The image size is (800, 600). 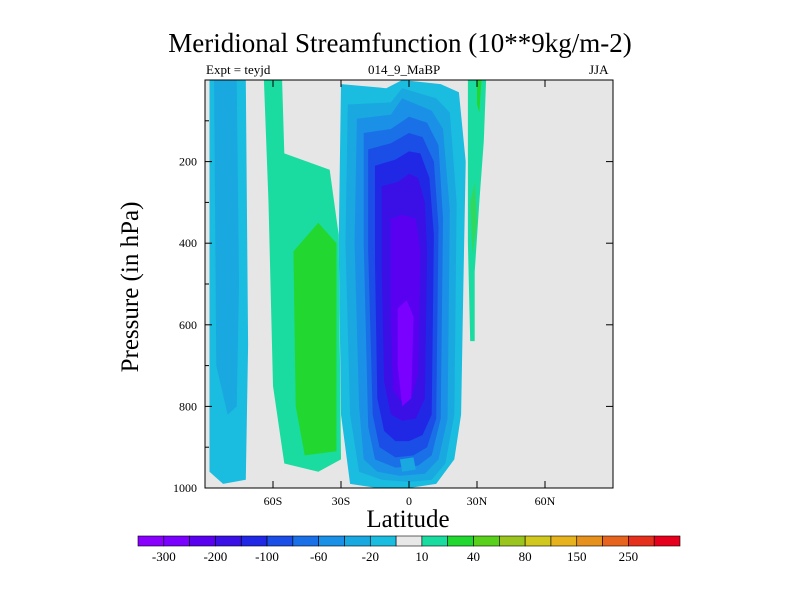 What do you see at coordinates (473, 219) in the screenshot?
I see `contour-nh-faint` at bounding box center [473, 219].